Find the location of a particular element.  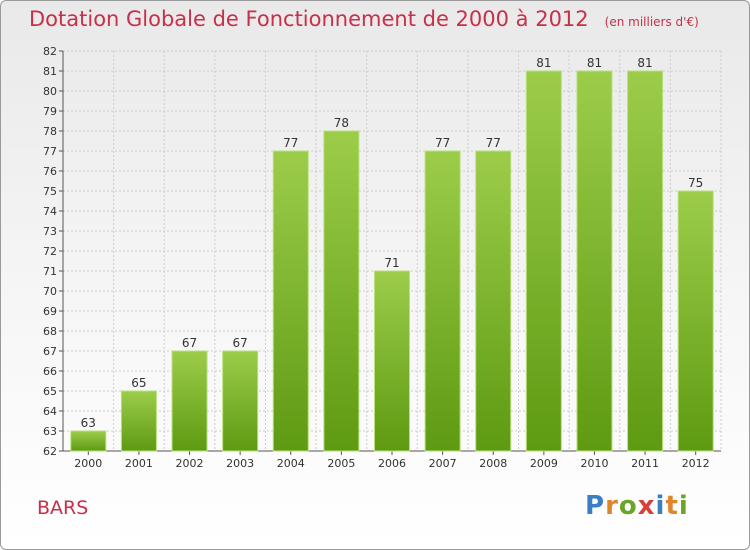

bar-2006 is located at coordinates (392, 361).